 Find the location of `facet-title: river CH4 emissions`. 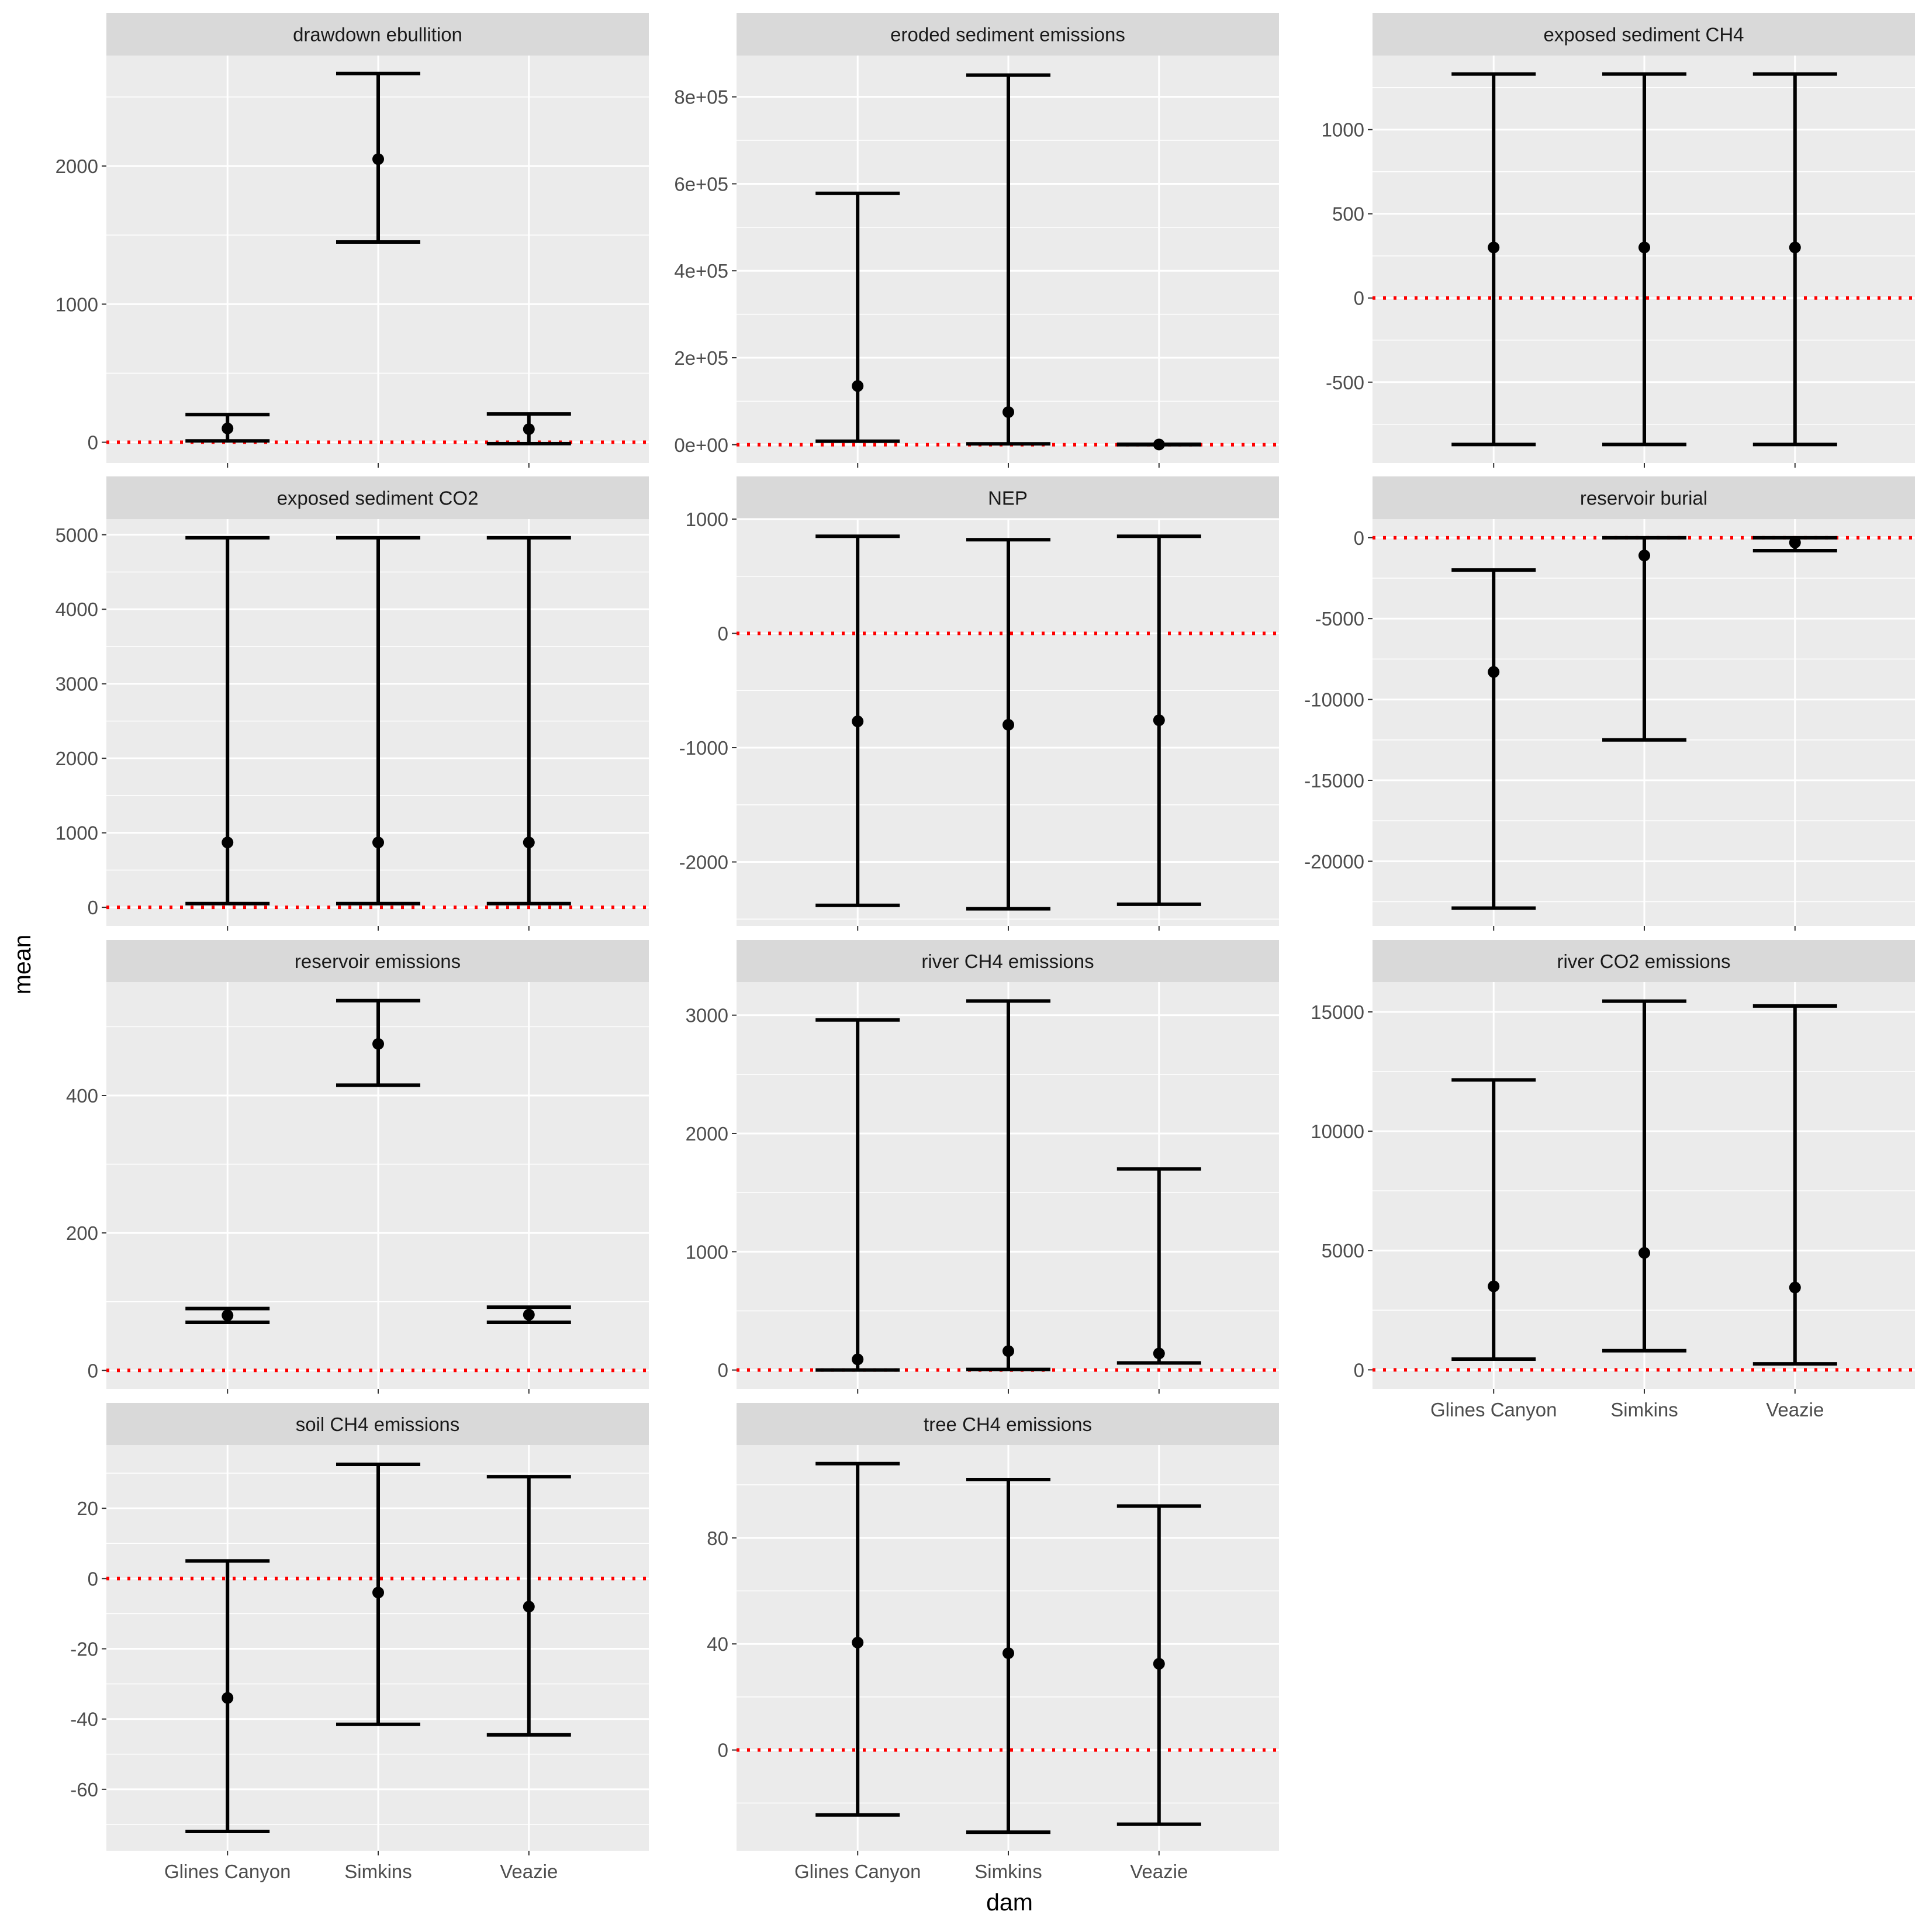

facet-title: river CH4 emissions is located at coordinates (1008, 962).